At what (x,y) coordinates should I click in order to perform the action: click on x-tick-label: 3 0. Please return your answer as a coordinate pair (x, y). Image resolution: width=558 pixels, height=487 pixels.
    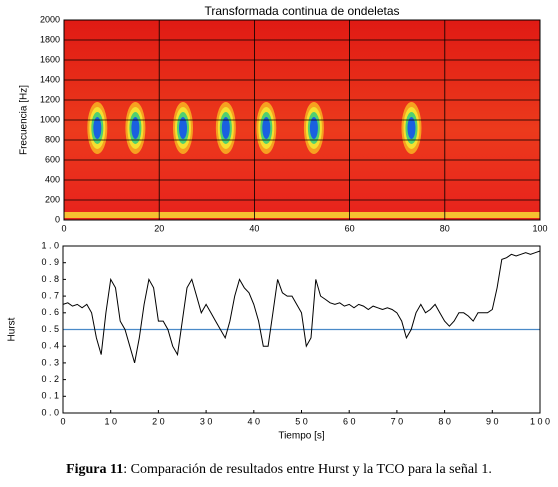
    Looking at the image, I should click on (206, 421).